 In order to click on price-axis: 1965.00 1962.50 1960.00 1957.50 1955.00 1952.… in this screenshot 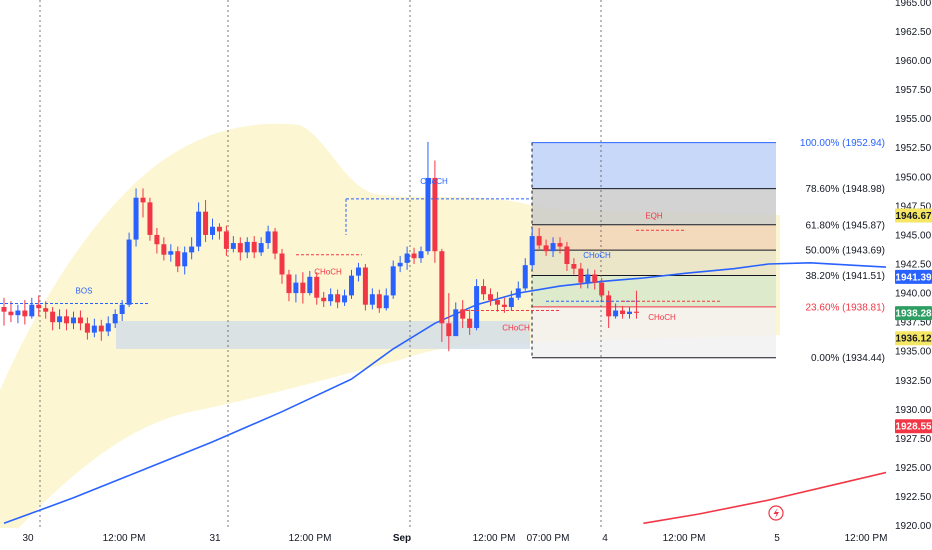, I will do `click(909, 275)`.